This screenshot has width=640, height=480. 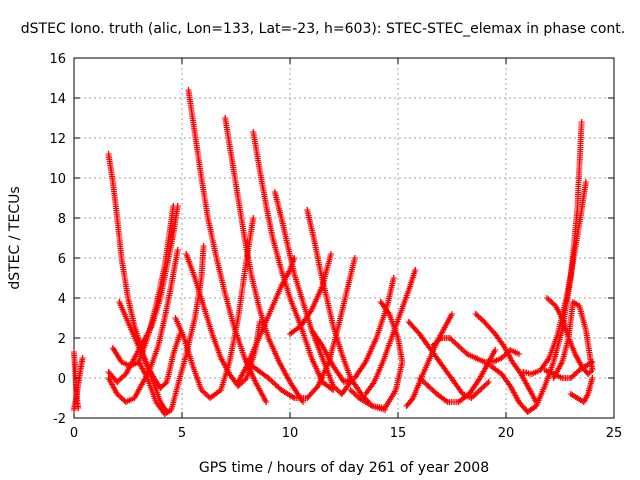 I want to click on series-pass-af, so click(x=568, y=370).